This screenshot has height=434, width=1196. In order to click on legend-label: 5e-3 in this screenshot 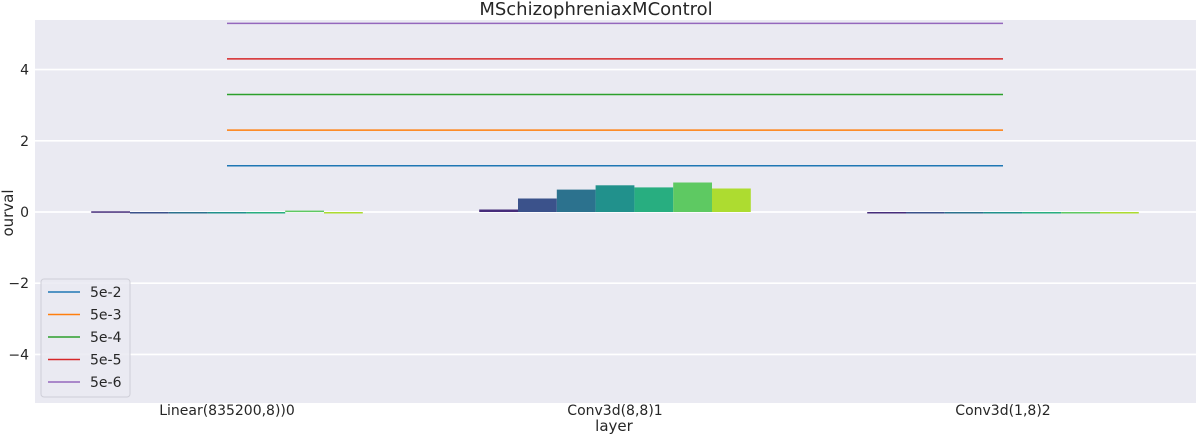, I will do `click(105, 316)`.